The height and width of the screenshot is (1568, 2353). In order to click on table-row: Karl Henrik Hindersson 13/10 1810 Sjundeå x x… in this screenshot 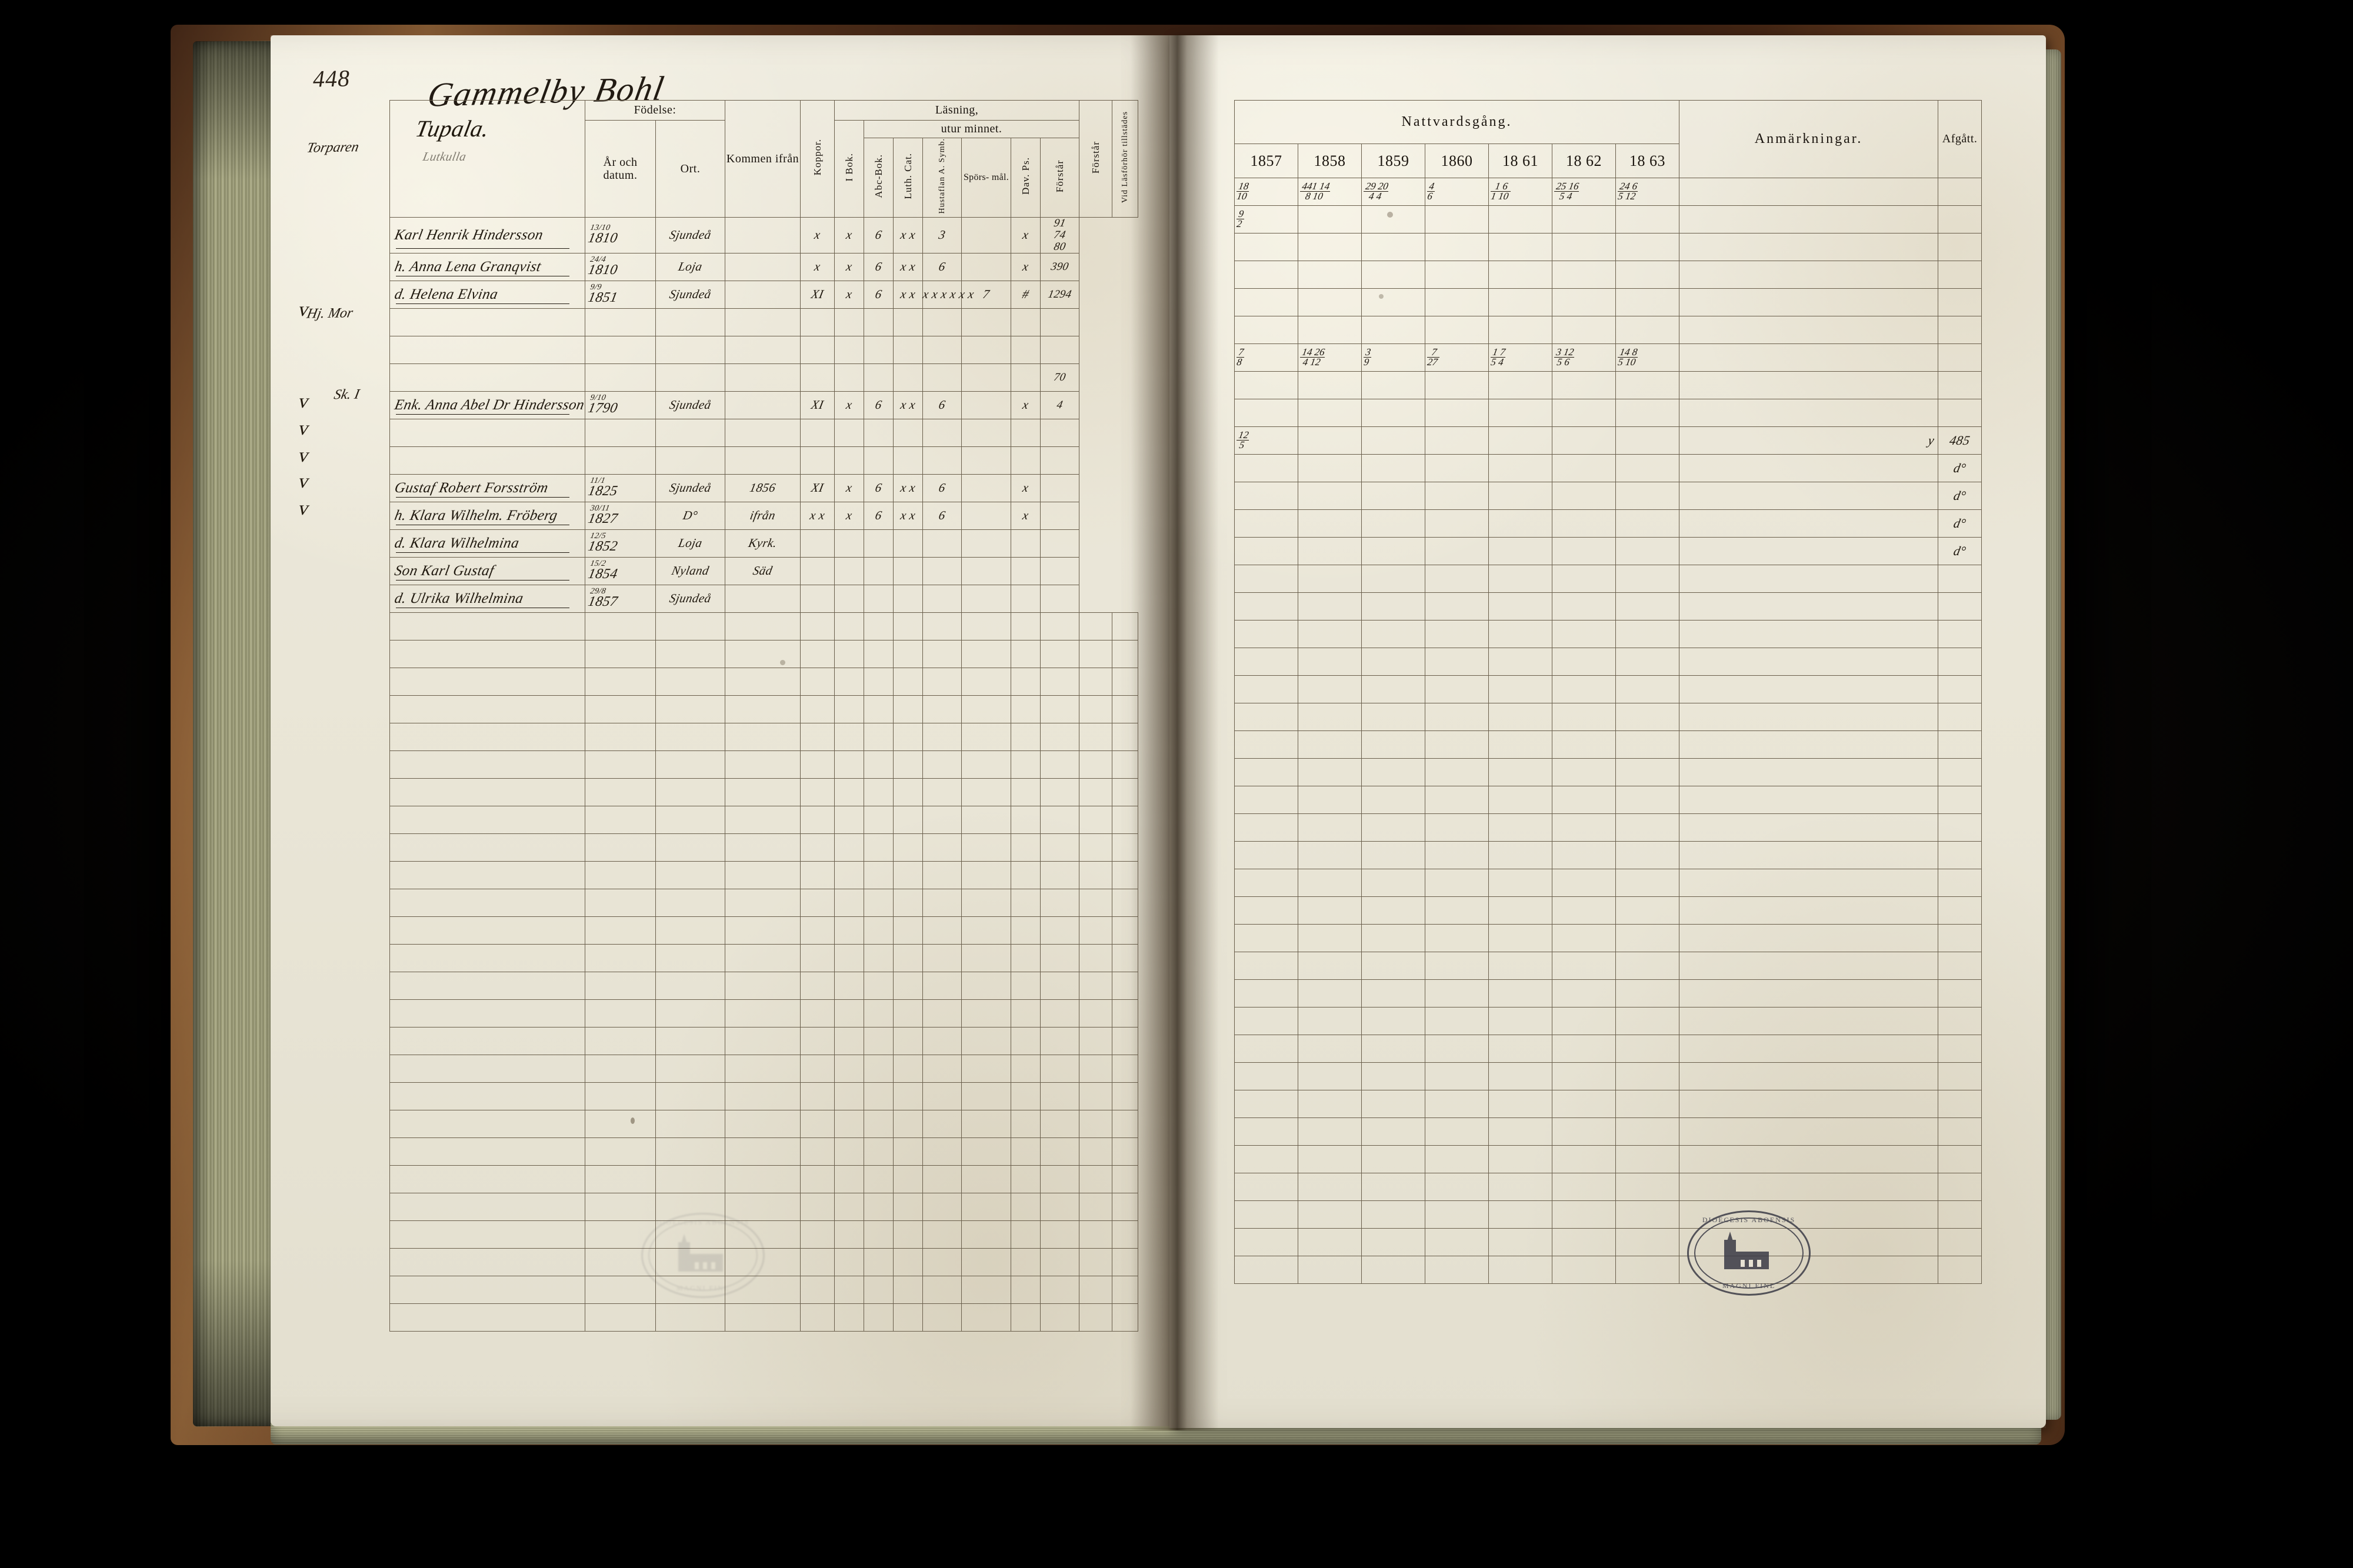, I will do `click(763, 234)`.